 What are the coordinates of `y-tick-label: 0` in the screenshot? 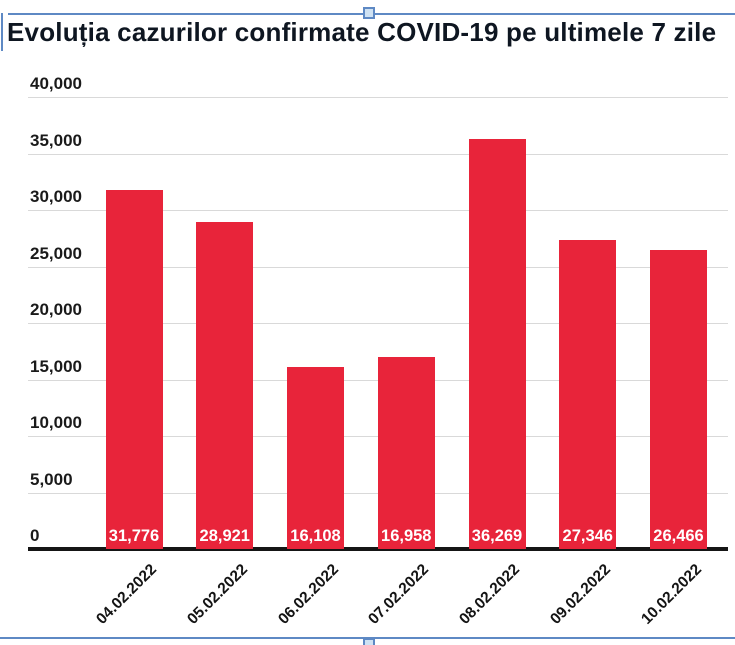 It's located at (35, 535).